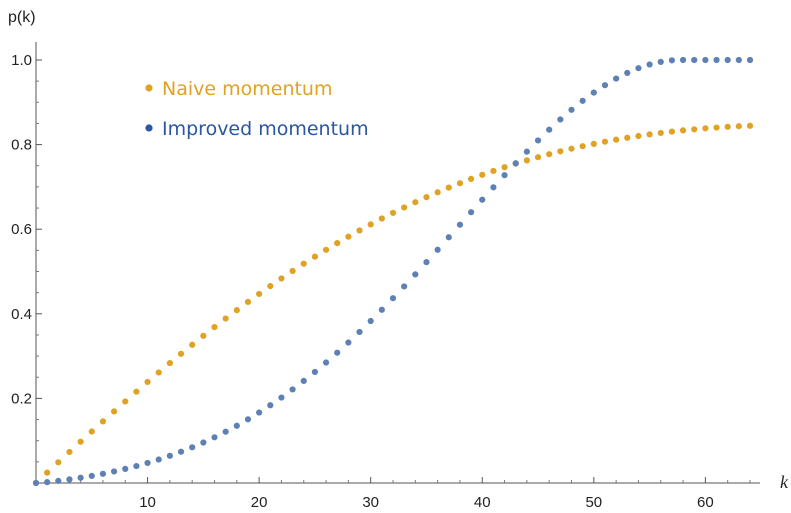 This screenshot has width=791, height=513. I want to click on x-tick-label: 20, so click(259, 502).